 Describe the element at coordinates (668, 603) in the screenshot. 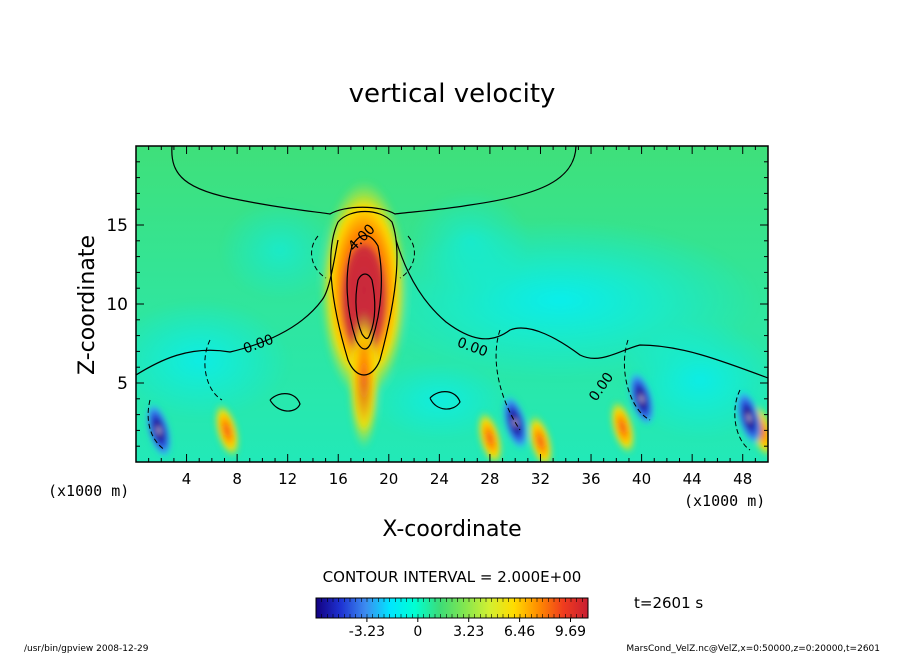

I see `time-label: t=2601 s` at that location.